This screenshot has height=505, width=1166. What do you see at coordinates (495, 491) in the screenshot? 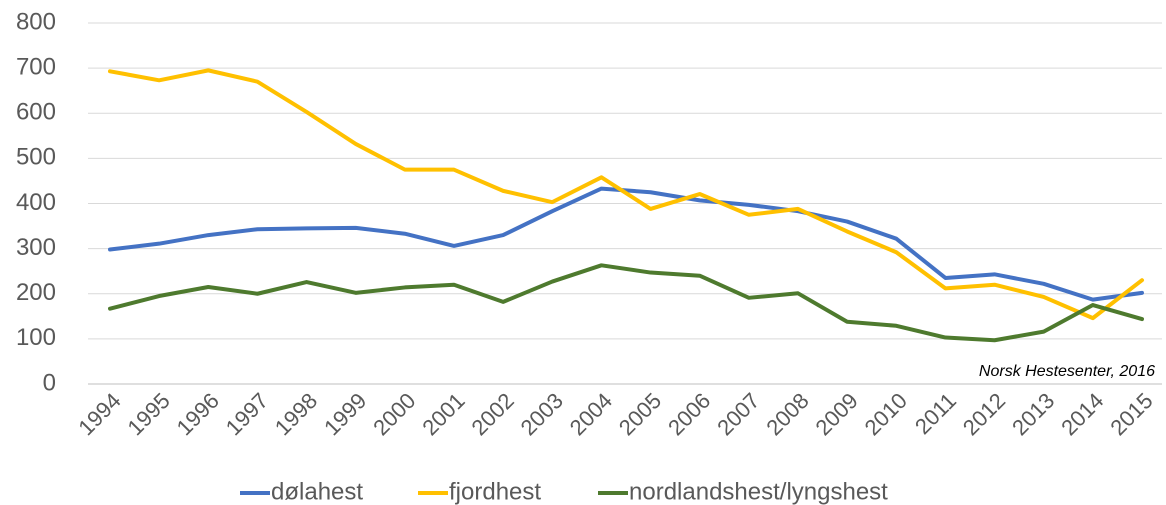
I see `legend-label: fjordhest` at bounding box center [495, 491].